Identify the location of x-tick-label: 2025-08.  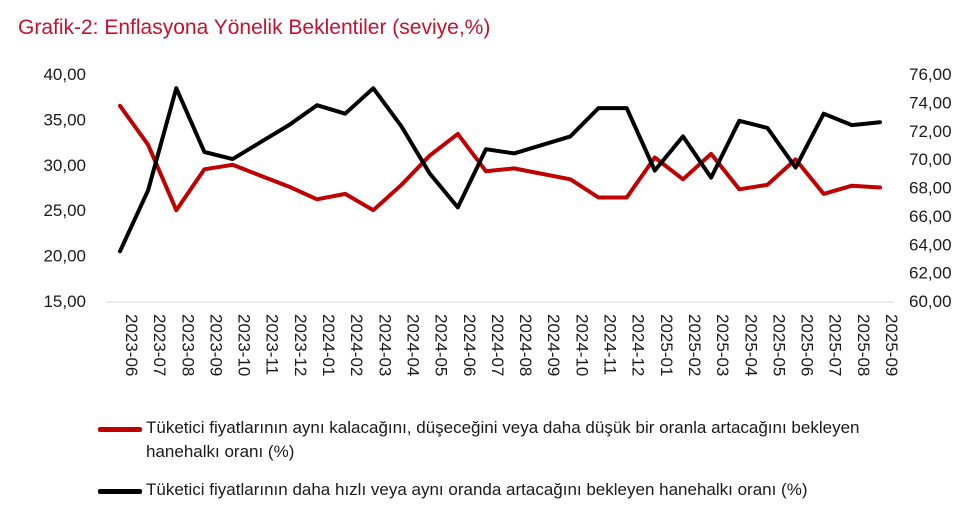
(863, 345).